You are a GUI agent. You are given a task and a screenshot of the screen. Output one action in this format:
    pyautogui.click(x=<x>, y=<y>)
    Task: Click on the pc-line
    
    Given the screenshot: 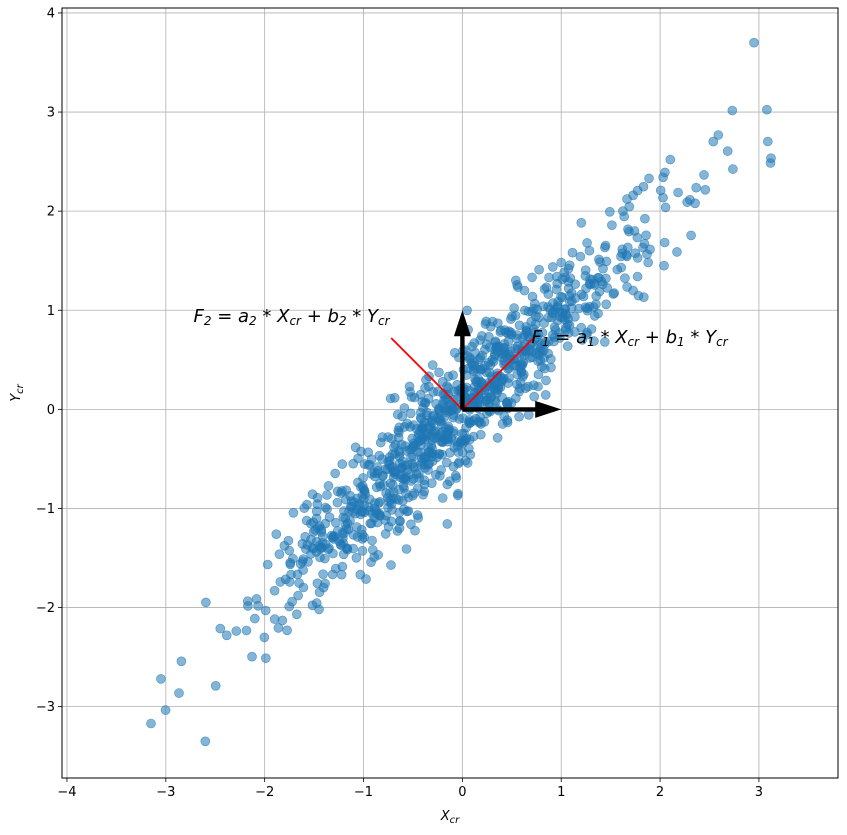 What is the action you would take?
    pyautogui.click(x=426, y=373)
    